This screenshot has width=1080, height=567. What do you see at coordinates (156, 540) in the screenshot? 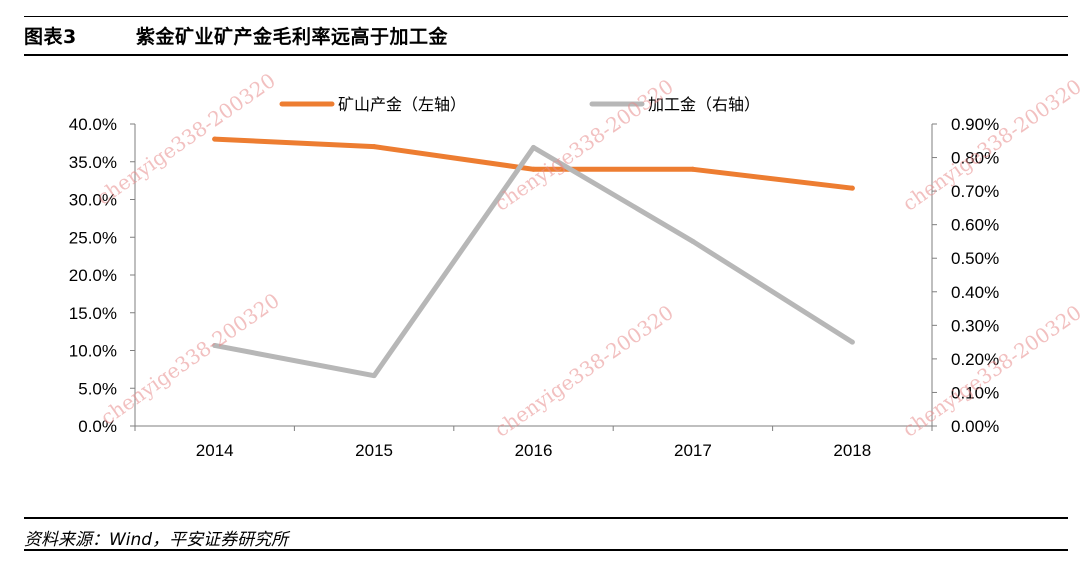
I see `source-note: 资料来源：Wind，平安证券研究所` at bounding box center [156, 540].